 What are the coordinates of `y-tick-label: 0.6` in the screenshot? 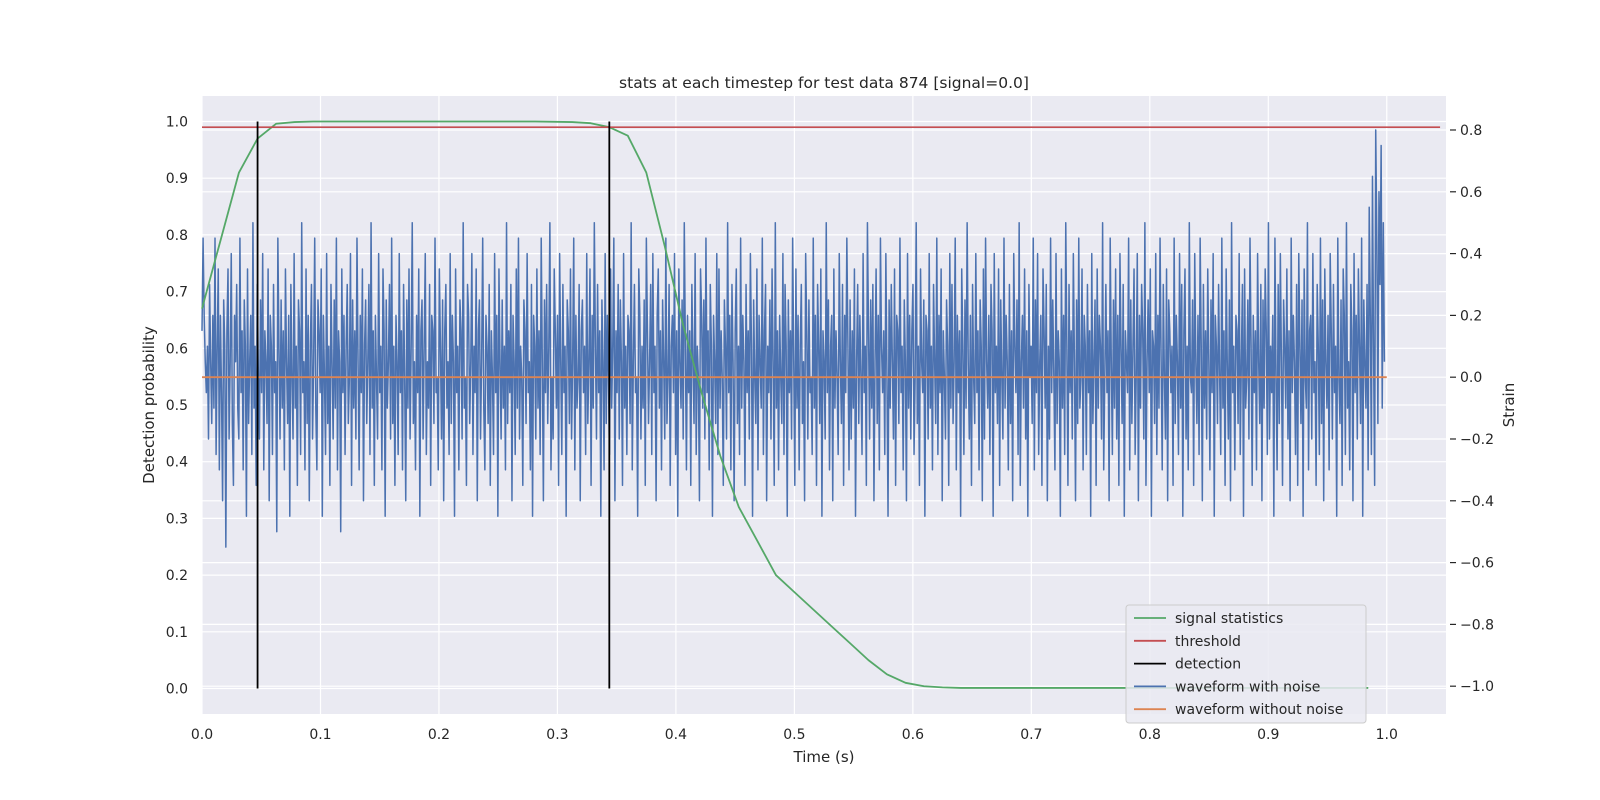 It's located at (177, 349).